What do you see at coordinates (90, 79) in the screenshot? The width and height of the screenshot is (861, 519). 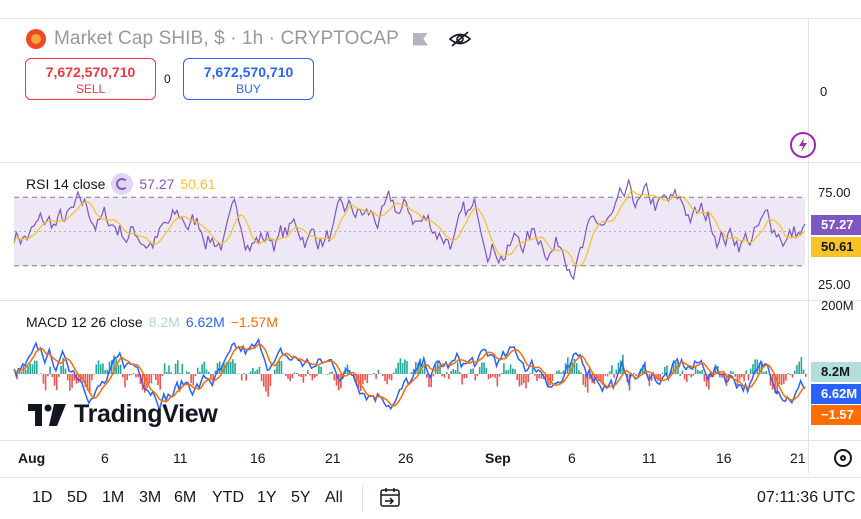 I see `sell-button: 7,672,570,710 SELL` at bounding box center [90, 79].